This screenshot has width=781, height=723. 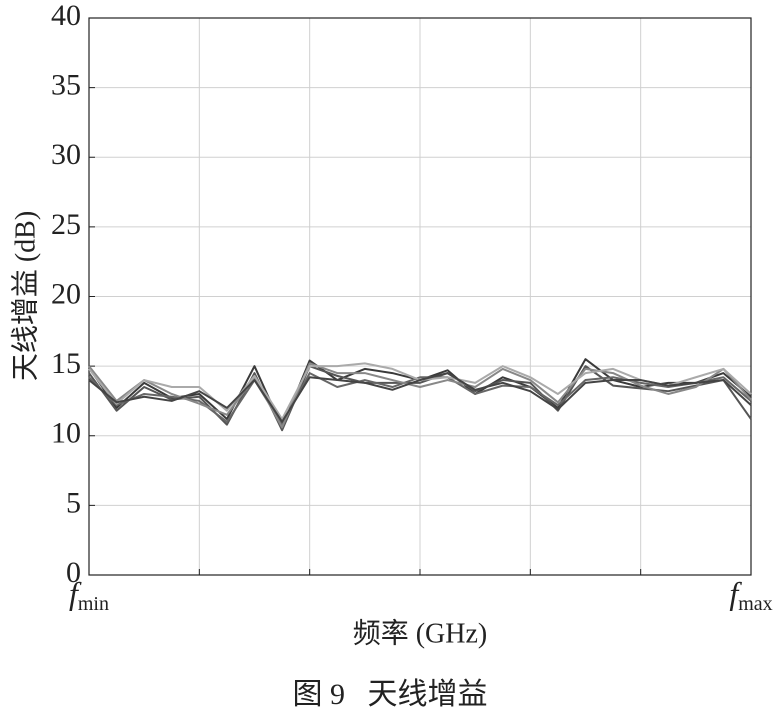 What do you see at coordinates (25, 296) in the screenshot?
I see `y-axis-label: 天线增益 (dB)` at bounding box center [25, 296].